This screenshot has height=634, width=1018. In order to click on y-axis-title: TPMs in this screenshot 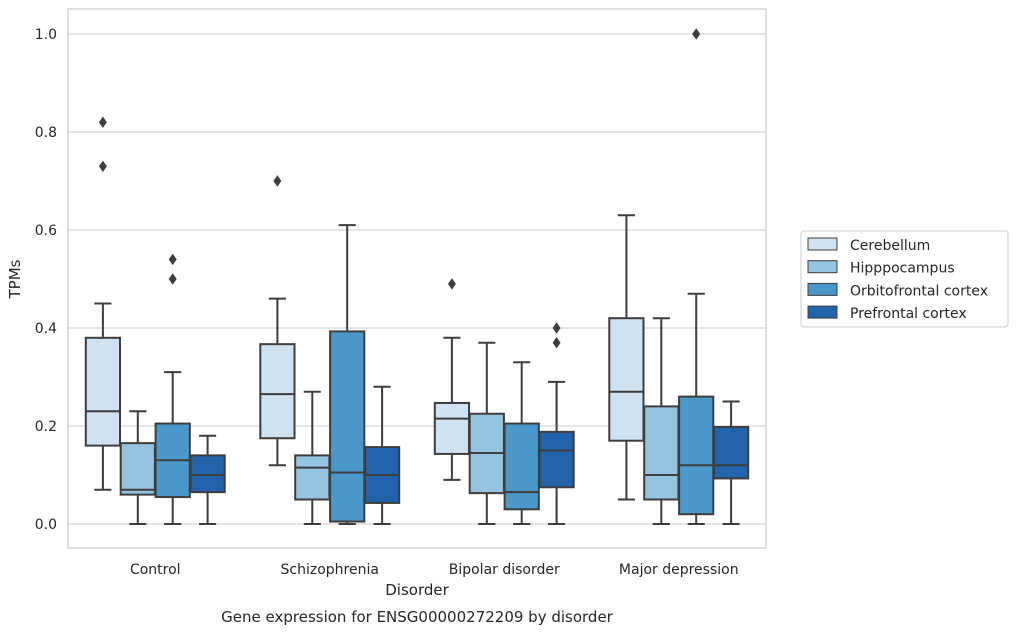, I will do `click(15, 279)`.